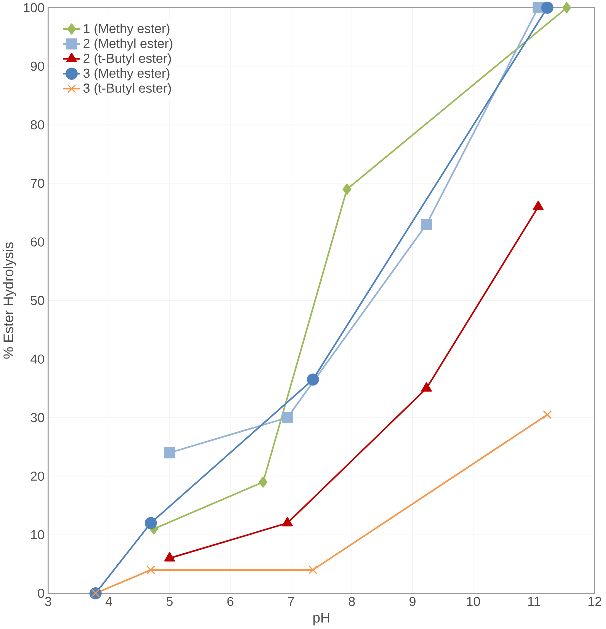 This screenshot has height=629, width=606. What do you see at coordinates (38, 67) in the screenshot?
I see `y-tick-label: 90` at bounding box center [38, 67].